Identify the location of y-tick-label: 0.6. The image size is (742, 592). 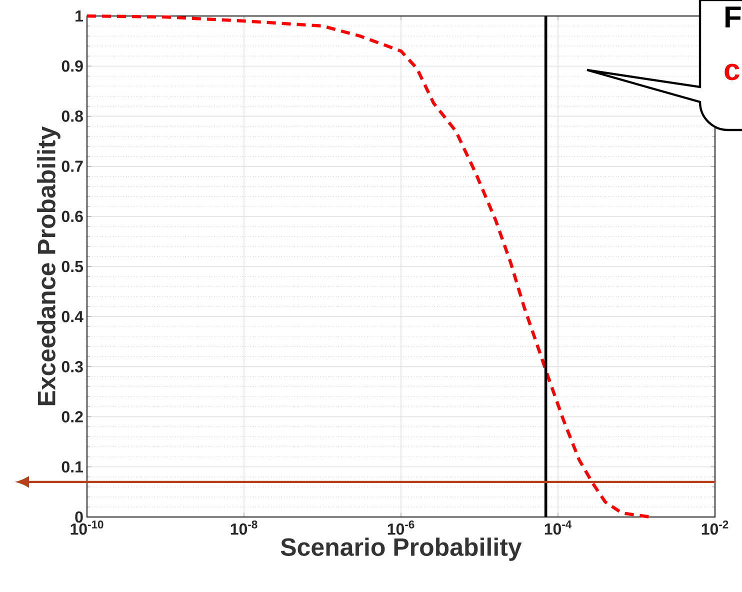
(72, 216).